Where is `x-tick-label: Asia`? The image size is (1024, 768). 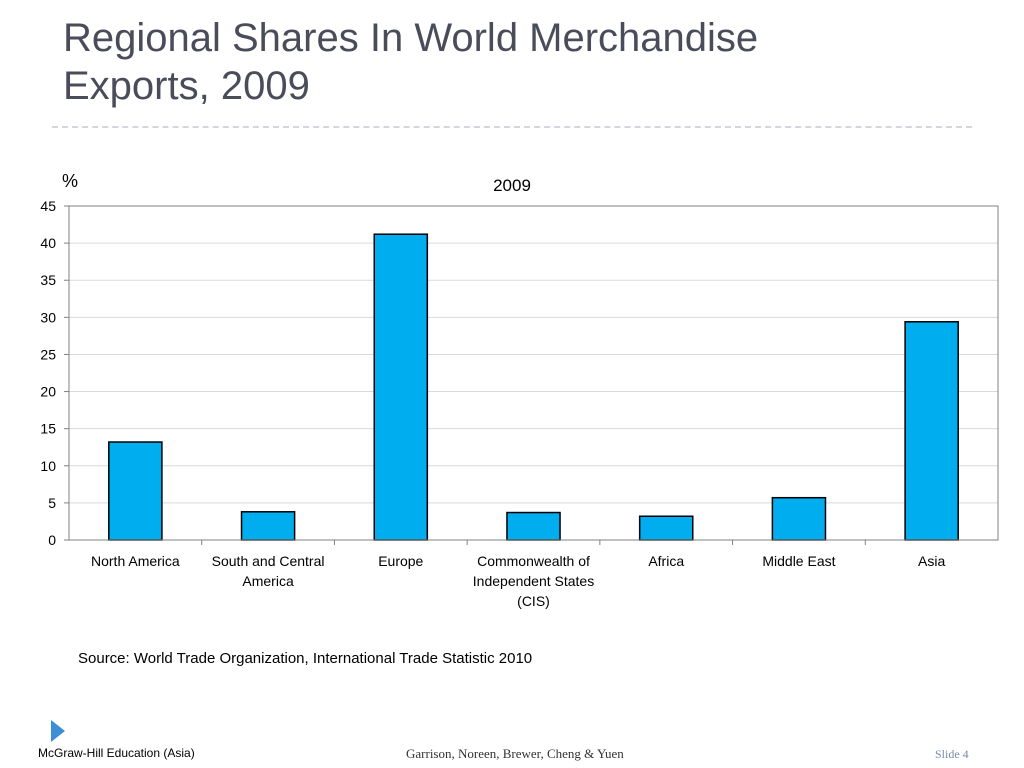 x-tick-label: Asia is located at coordinates (931, 561).